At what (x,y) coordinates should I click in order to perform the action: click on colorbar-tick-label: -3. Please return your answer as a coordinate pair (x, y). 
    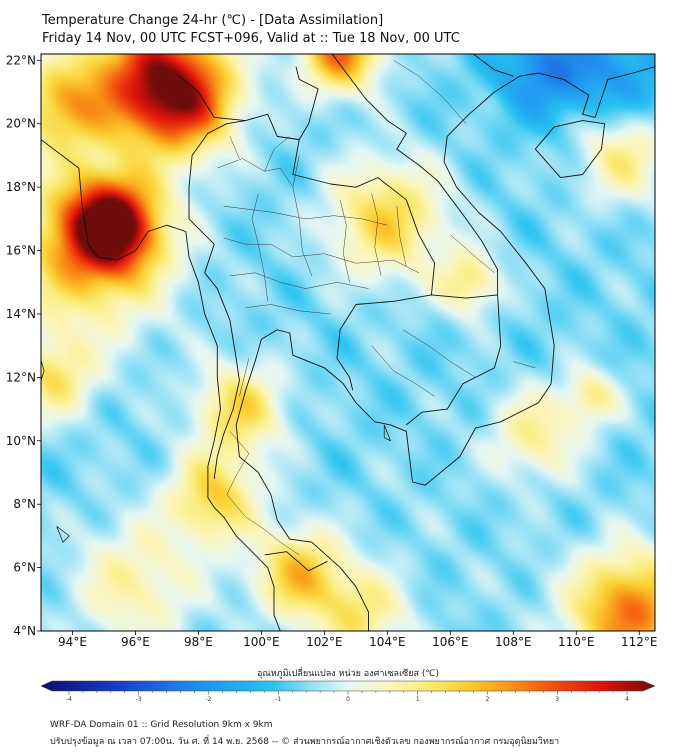
    Looking at the image, I should click on (139, 699).